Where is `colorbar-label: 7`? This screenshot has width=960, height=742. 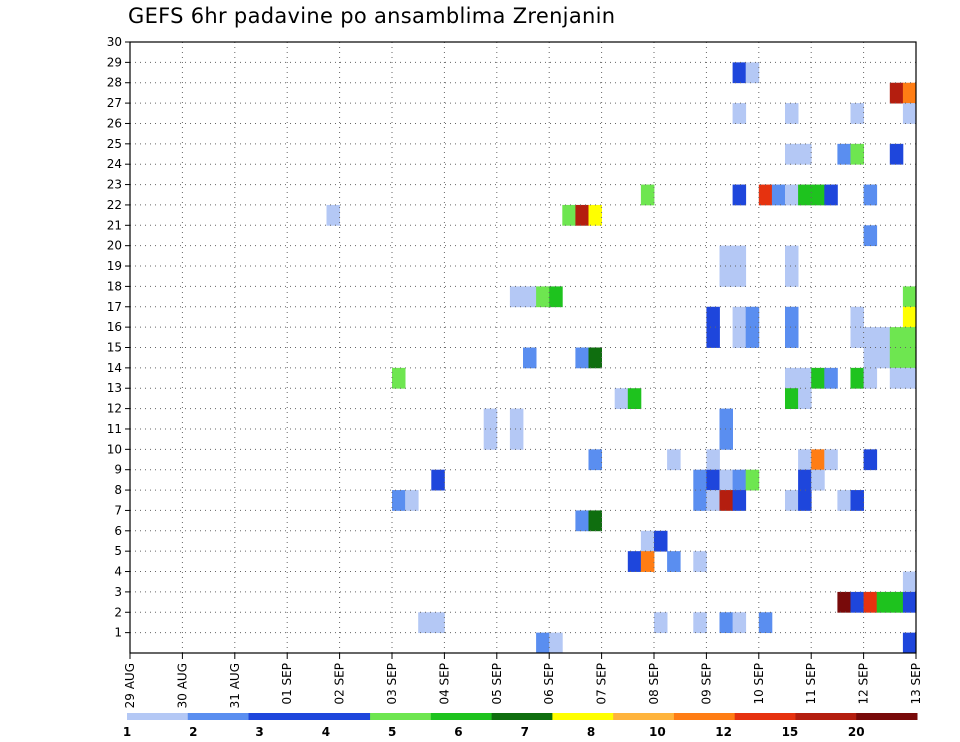
colorbar-label: 7 is located at coordinates (525, 732).